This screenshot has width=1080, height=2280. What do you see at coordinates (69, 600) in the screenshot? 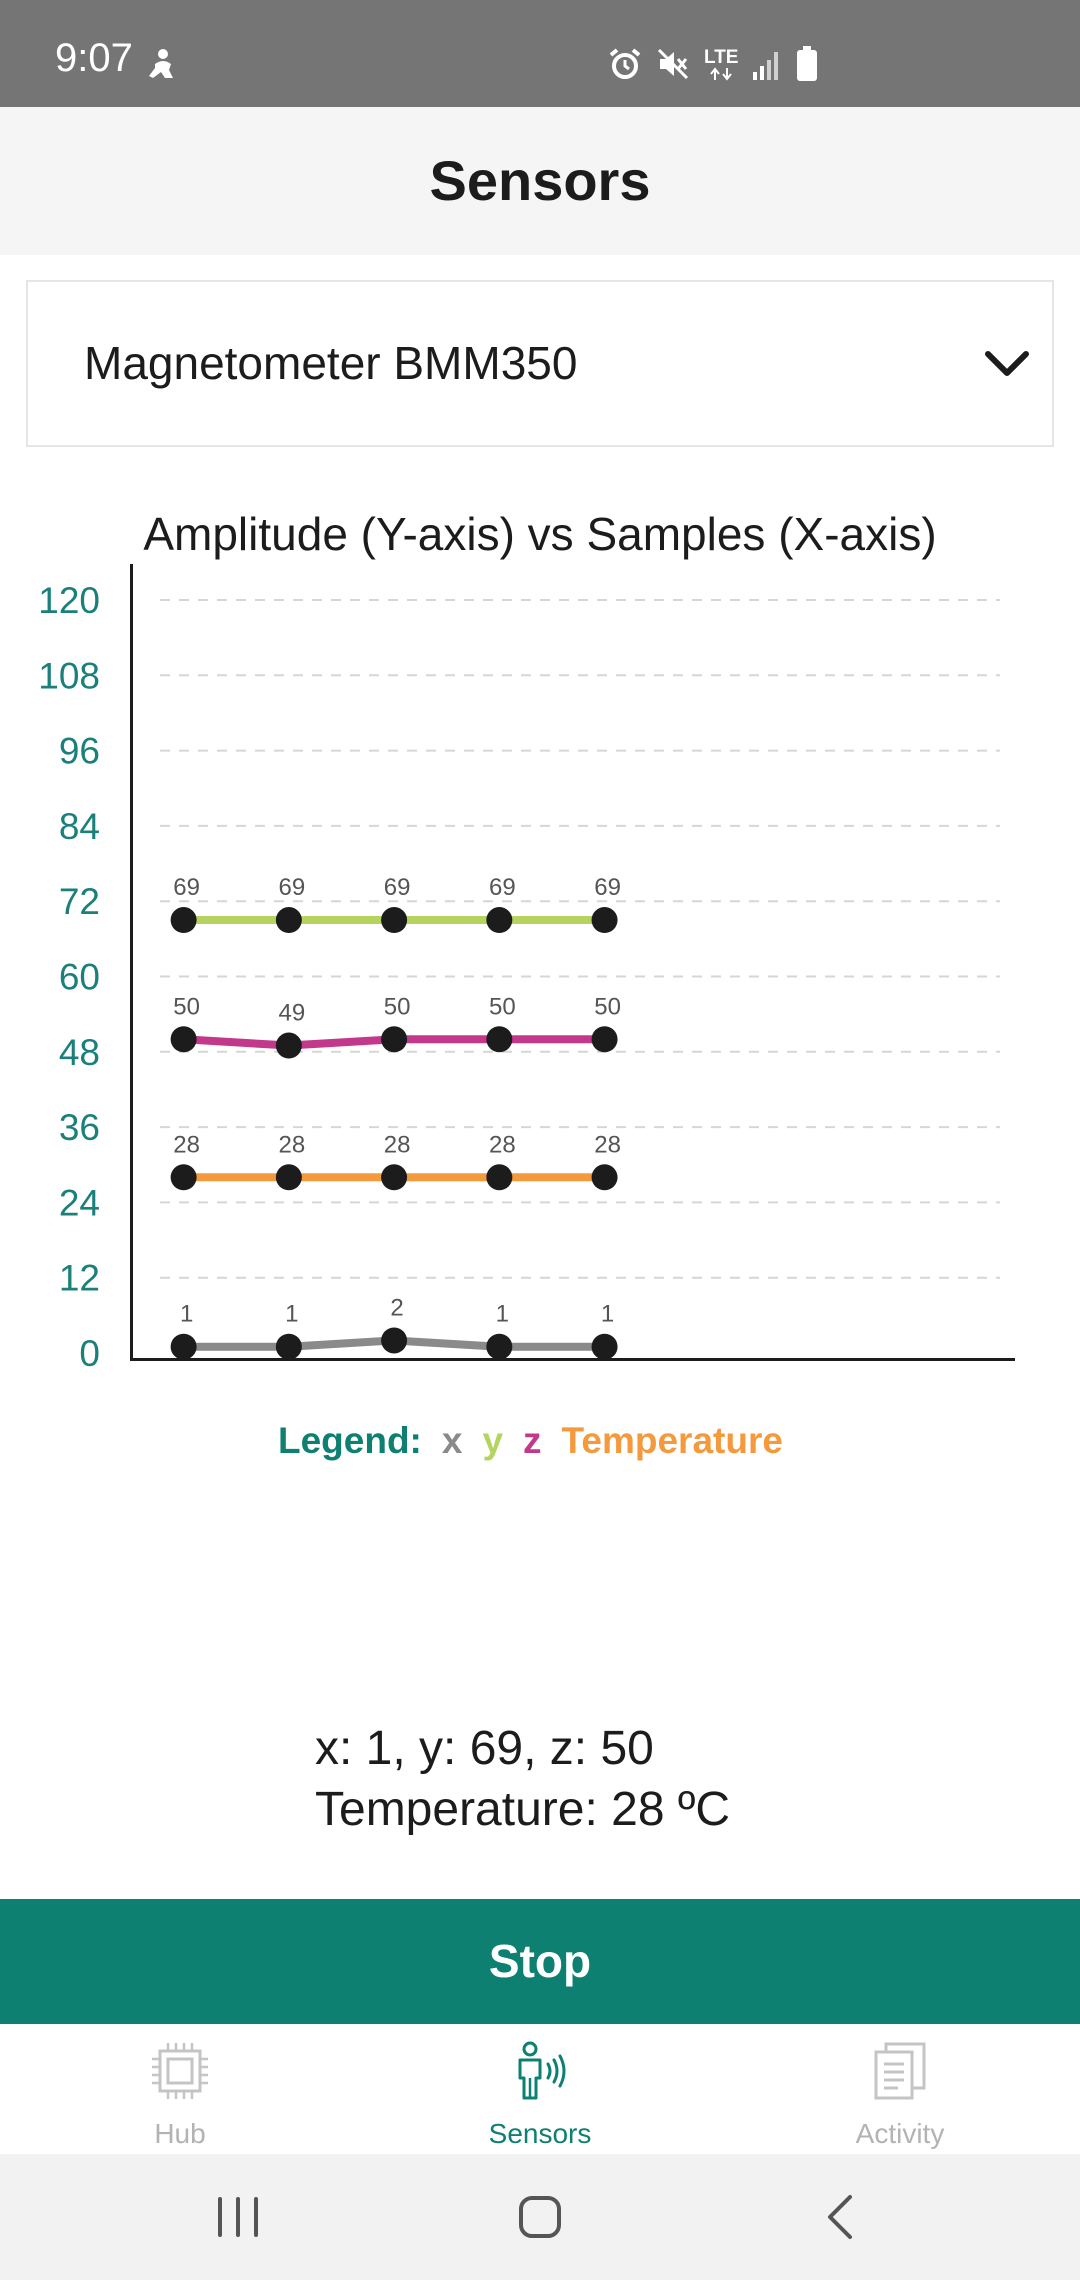
I see `y-tick-label: 120` at bounding box center [69, 600].